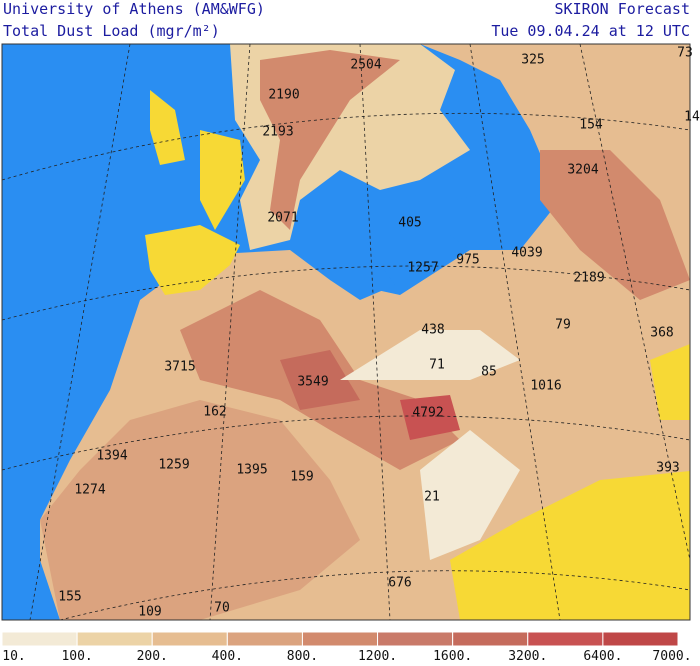  I want to click on map-label: 3549, so click(312, 382).